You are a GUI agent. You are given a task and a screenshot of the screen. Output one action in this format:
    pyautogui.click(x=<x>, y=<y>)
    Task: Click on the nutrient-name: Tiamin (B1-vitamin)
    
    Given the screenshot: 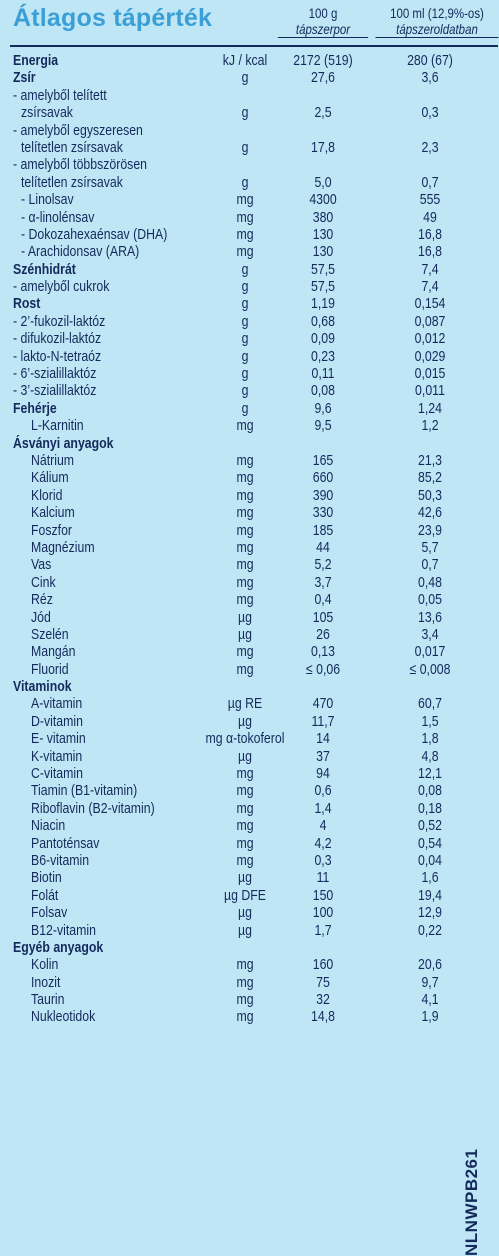 What is the action you would take?
    pyautogui.click(x=84, y=791)
    